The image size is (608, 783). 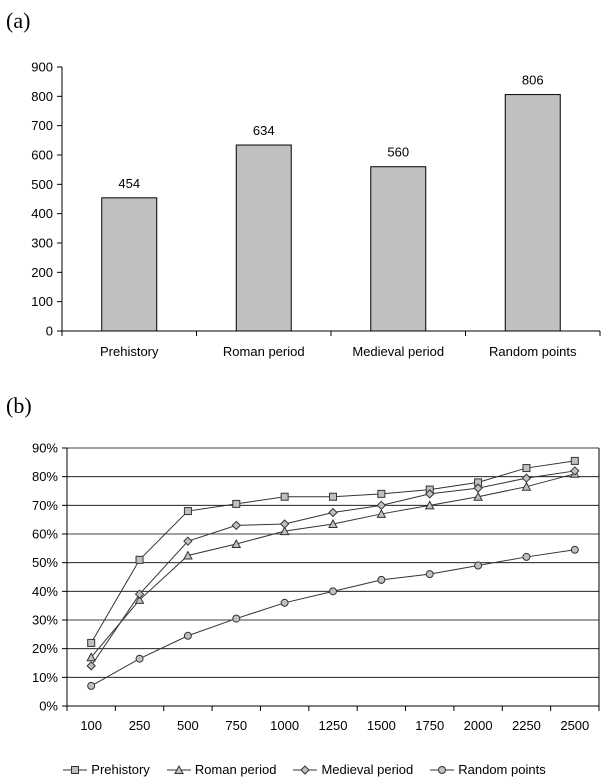 I want to click on x-tick-label: 1000, so click(x=284, y=725).